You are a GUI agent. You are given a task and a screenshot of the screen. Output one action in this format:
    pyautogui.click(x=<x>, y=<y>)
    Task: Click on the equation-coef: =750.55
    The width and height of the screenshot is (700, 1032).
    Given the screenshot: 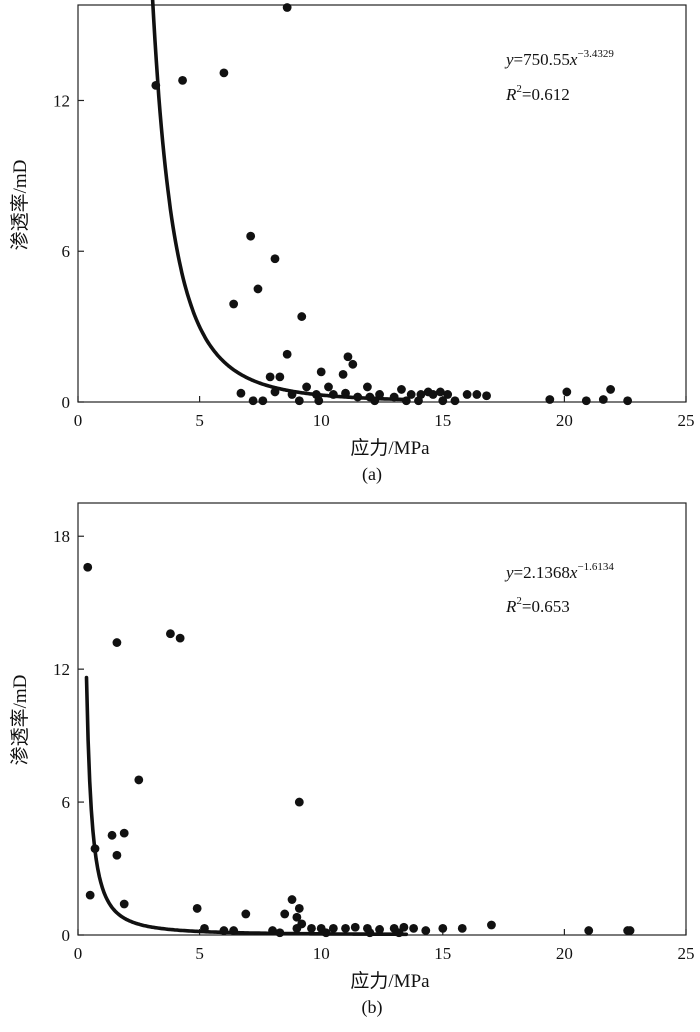 What is the action you would take?
    pyautogui.click(x=542, y=59)
    